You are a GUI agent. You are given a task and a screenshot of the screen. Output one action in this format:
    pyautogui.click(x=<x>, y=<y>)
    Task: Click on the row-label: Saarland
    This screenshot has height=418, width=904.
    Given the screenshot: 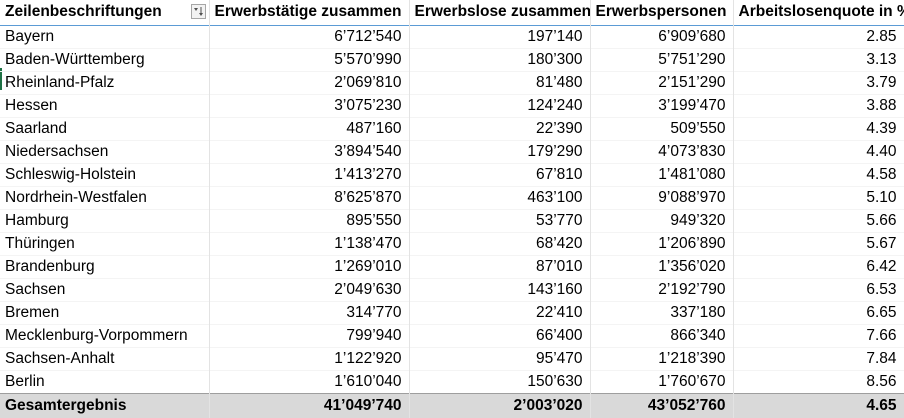 What is the action you would take?
    pyautogui.click(x=105, y=128)
    